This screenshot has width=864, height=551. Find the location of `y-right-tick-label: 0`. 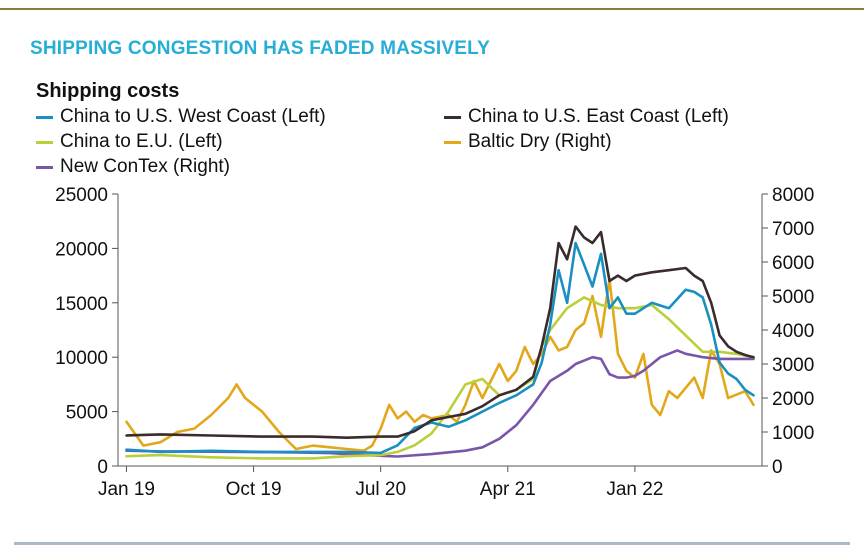

y-right-tick-label: 0 is located at coordinates (777, 467).